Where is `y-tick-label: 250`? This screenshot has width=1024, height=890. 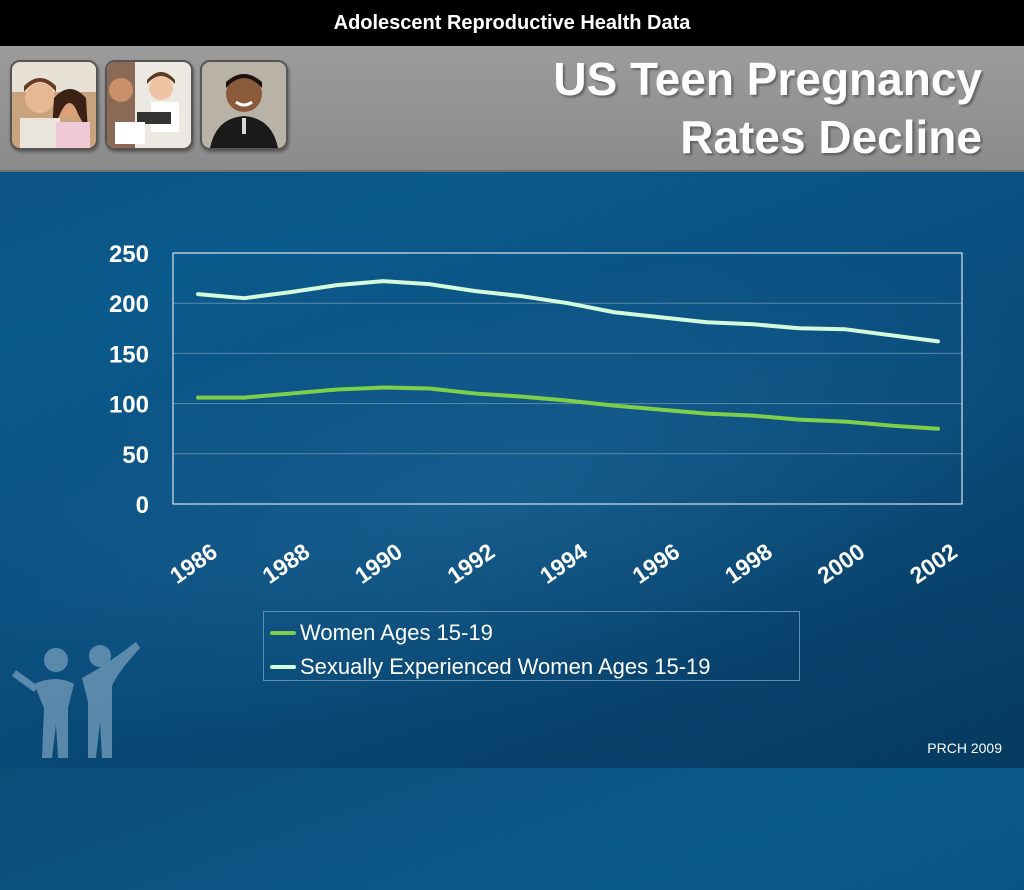
y-tick-label: 250 is located at coordinates (129, 254).